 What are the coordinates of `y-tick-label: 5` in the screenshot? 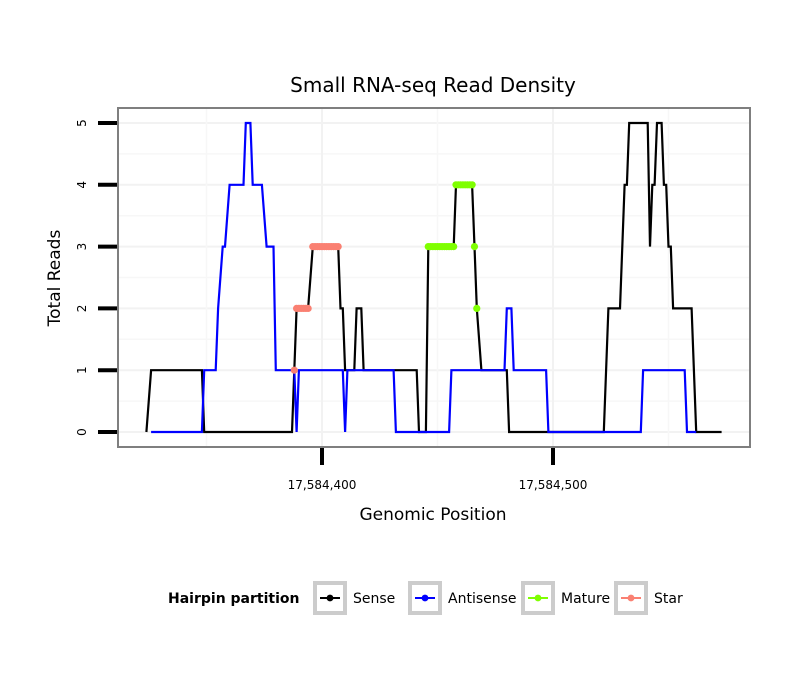 It's located at (82, 123).